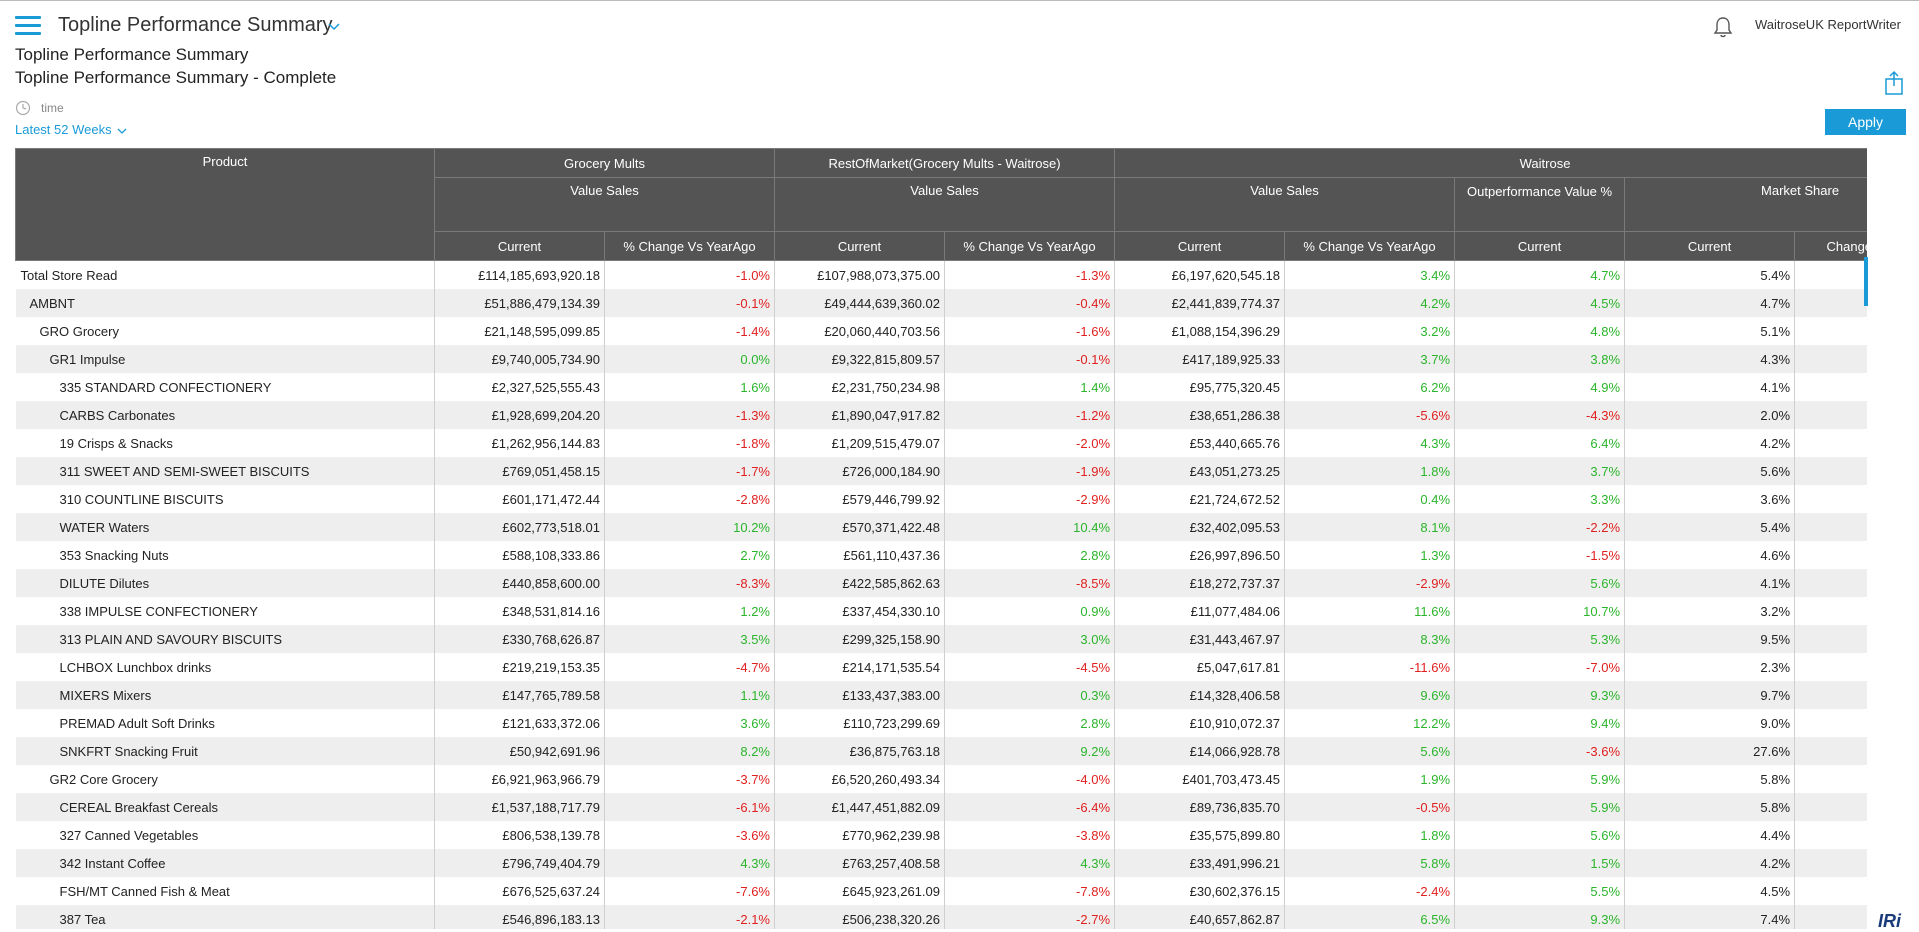 The image size is (1919, 932). What do you see at coordinates (1030, 274) in the screenshot?
I see `value-cell: -1.3%` at bounding box center [1030, 274].